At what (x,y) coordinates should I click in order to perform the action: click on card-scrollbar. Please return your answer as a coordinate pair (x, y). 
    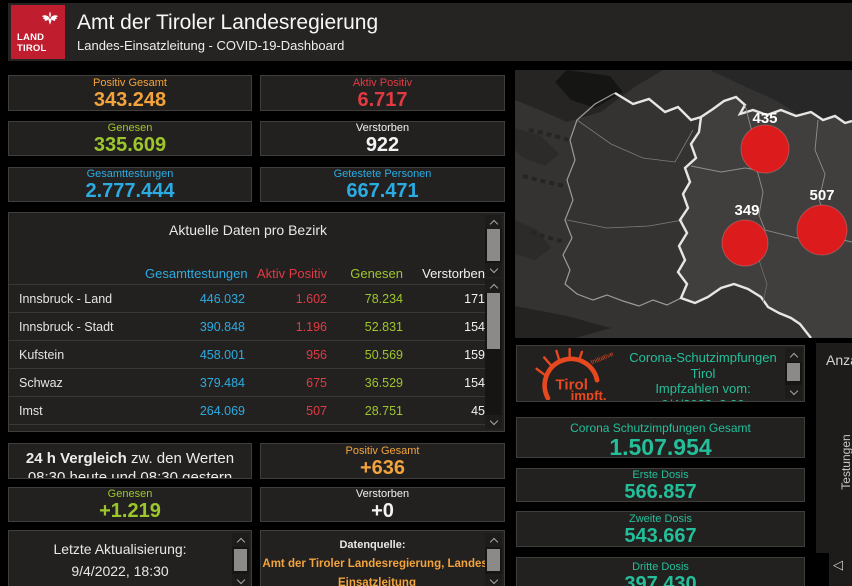
    Looking at the image, I should click on (493, 246).